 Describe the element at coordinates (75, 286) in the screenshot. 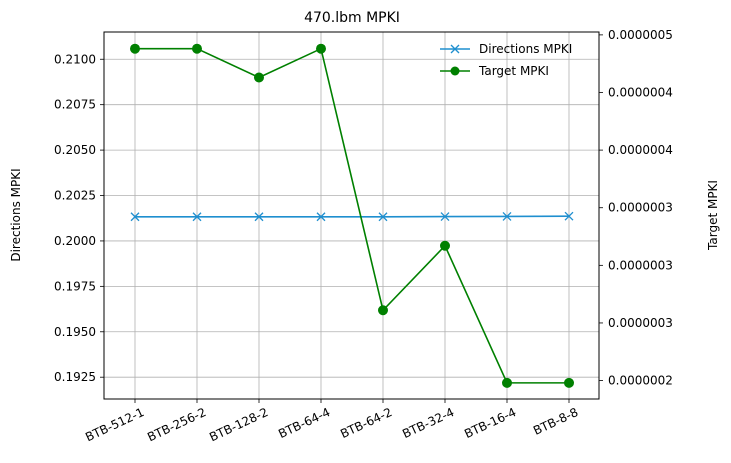

I see `left-y-tick-label: 0.1975` at that location.